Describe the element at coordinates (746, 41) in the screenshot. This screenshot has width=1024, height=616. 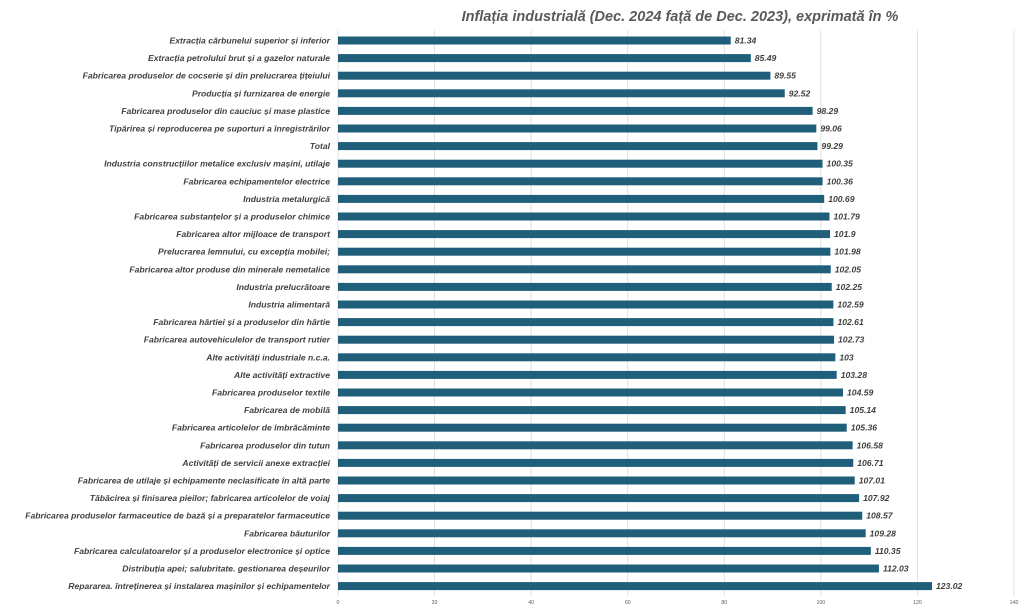
I see `value-label: 81.34` at that location.